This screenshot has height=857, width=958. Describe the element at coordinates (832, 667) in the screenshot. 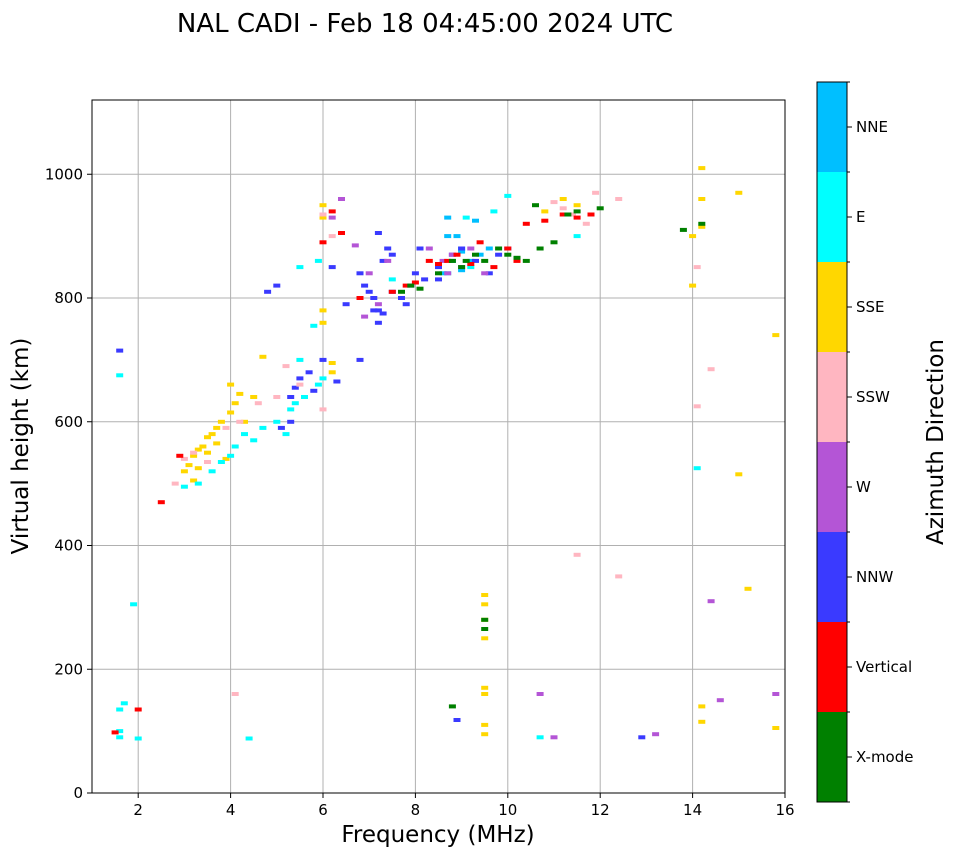

I see `colorbar-segment-vertical` at that location.